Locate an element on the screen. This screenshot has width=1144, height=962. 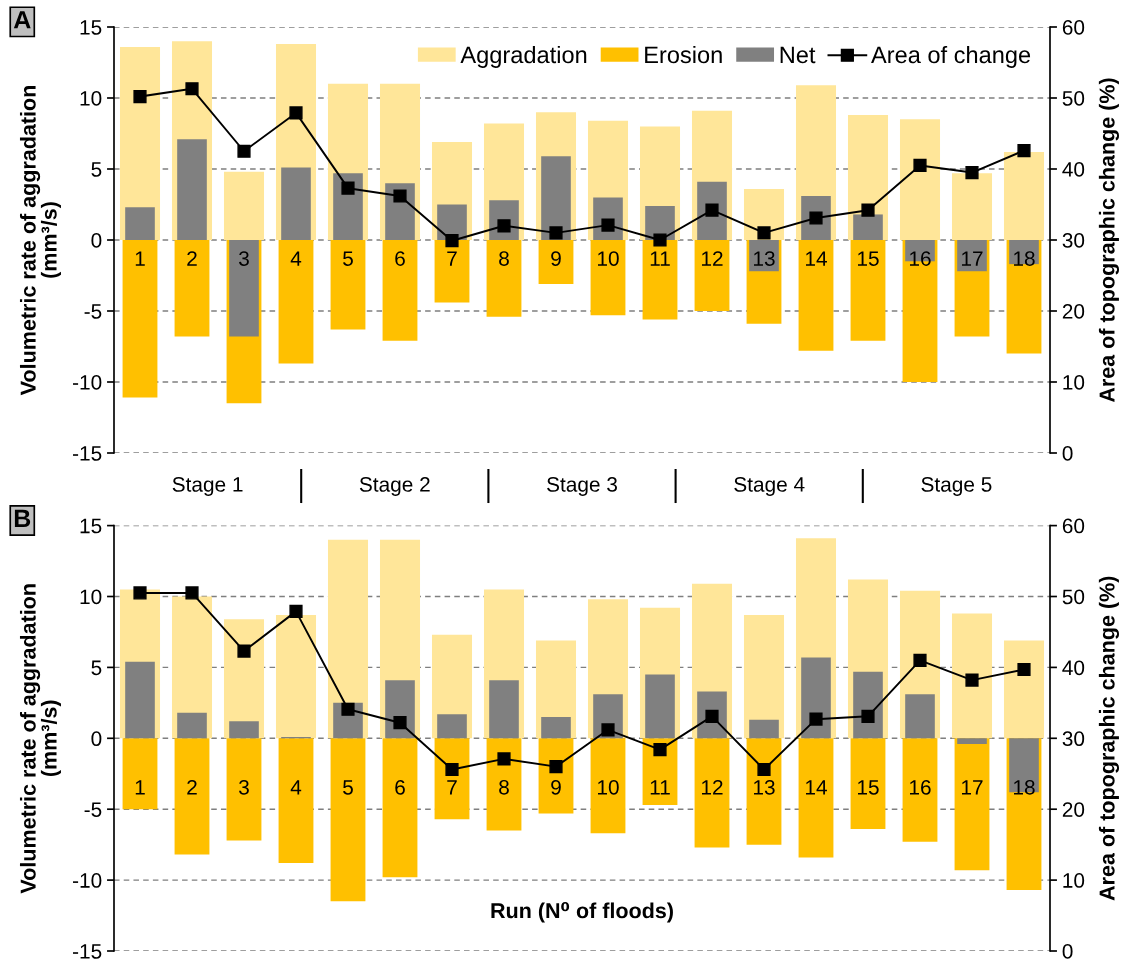
y-tick-label: 5 is located at coordinates (96, 169).